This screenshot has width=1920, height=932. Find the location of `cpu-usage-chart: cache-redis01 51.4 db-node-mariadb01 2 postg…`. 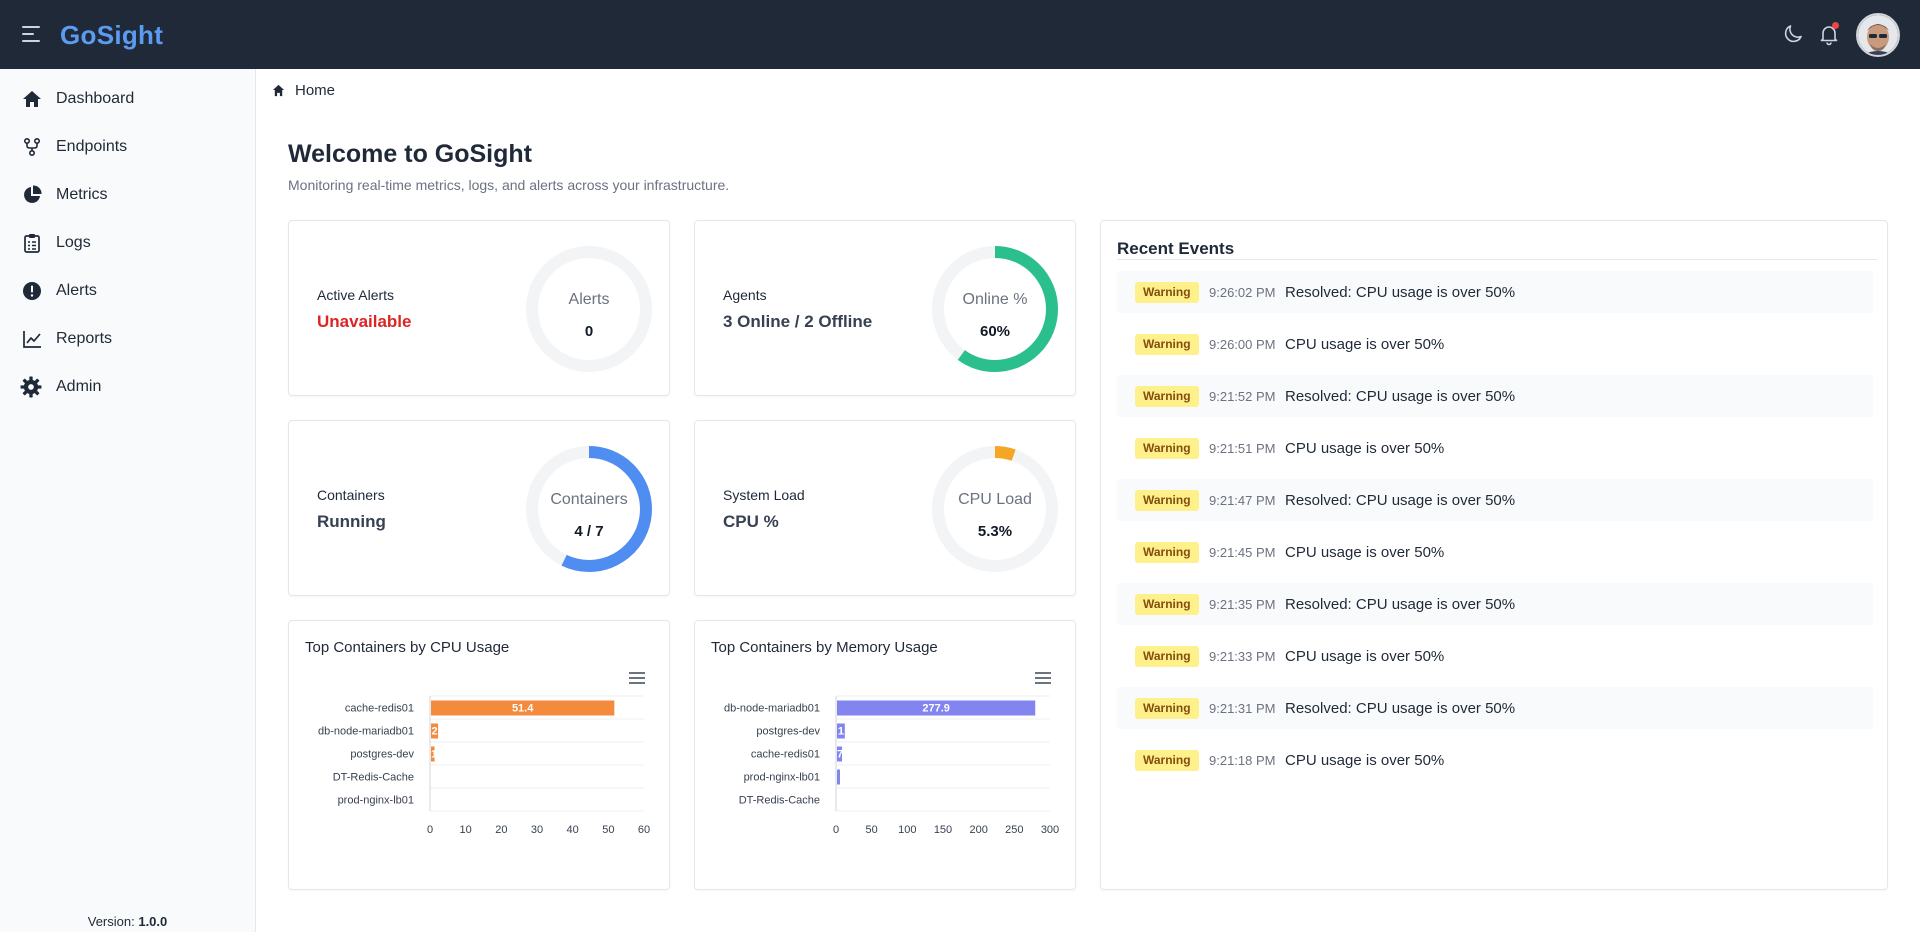

cpu-usage-chart: cache-redis01 51.4 db-node-mariadb01 2 postg… is located at coordinates (484, 765).